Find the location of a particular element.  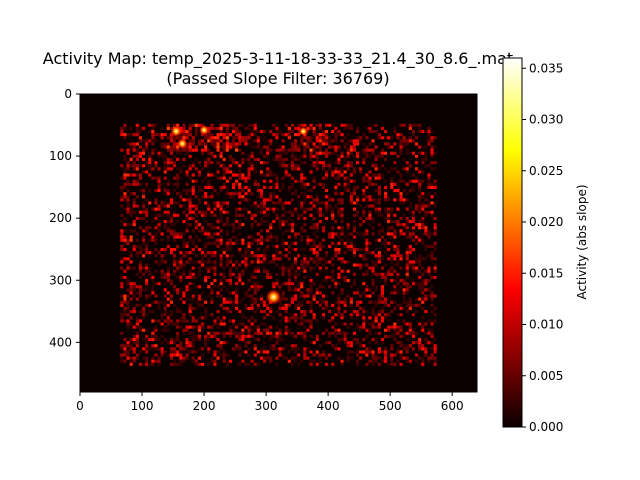

colorbar-label: Activity (abs slope) is located at coordinates (582, 241).